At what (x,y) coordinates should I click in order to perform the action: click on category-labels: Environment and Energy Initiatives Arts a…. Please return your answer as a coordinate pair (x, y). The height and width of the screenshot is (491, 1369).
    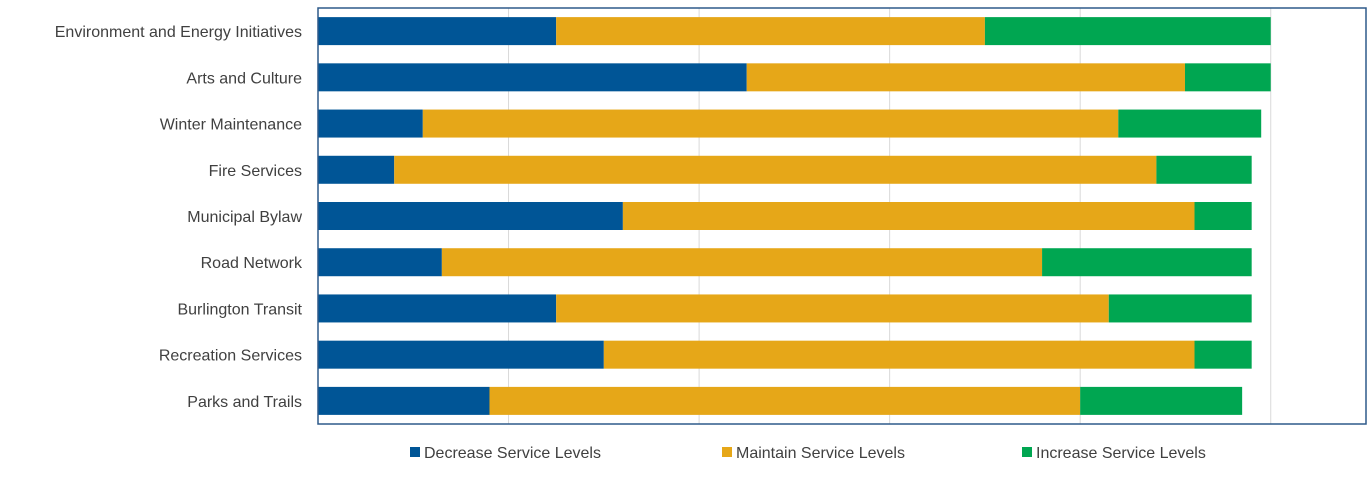
    Looking at the image, I should click on (179, 217).